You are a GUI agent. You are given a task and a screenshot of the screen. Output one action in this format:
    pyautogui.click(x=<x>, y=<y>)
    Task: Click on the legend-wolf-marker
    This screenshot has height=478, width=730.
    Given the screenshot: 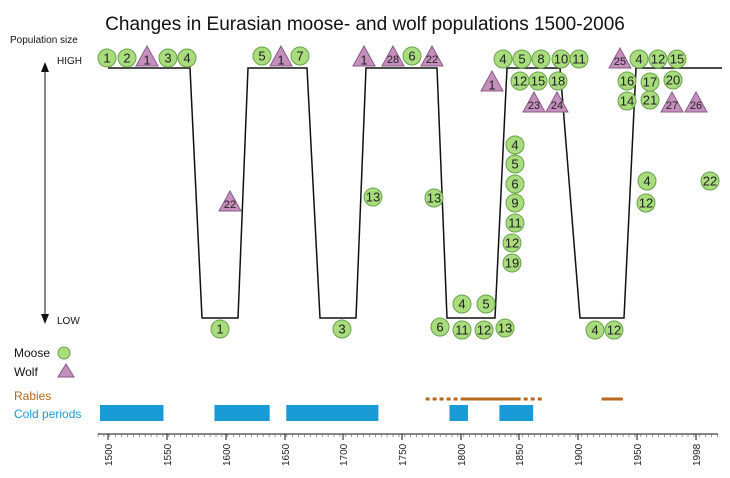 What is the action you would take?
    pyautogui.click(x=66, y=370)
    